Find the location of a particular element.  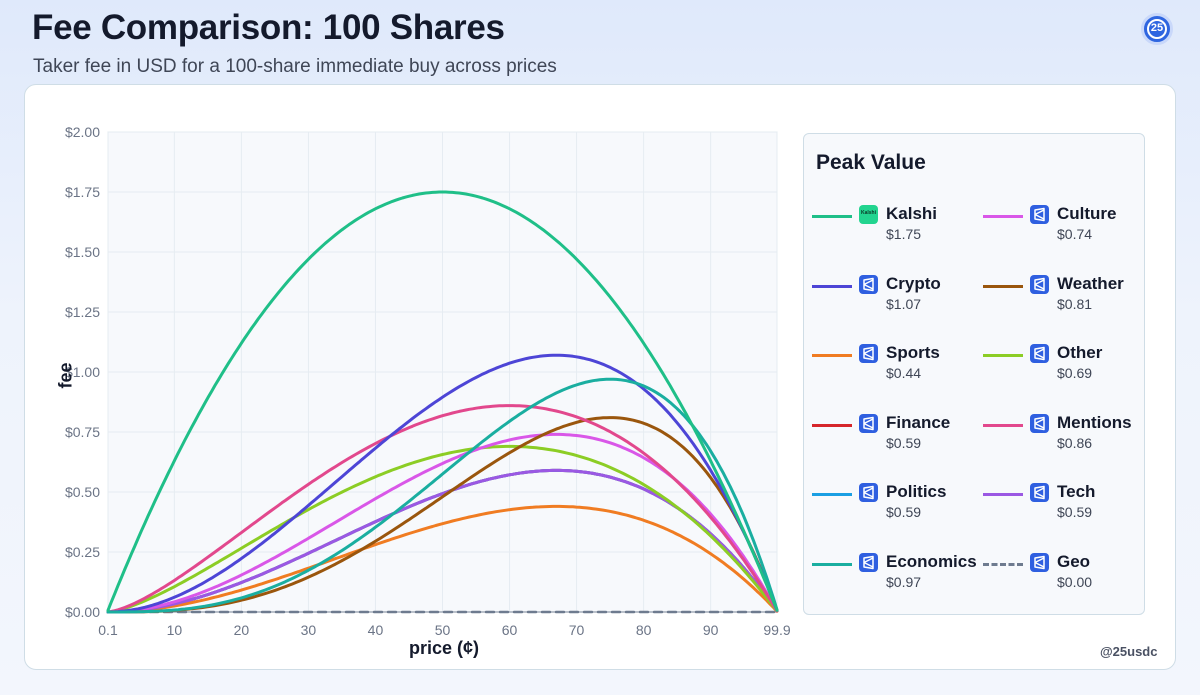

x-tick-label: 10 is located at coordinates (175, 630).